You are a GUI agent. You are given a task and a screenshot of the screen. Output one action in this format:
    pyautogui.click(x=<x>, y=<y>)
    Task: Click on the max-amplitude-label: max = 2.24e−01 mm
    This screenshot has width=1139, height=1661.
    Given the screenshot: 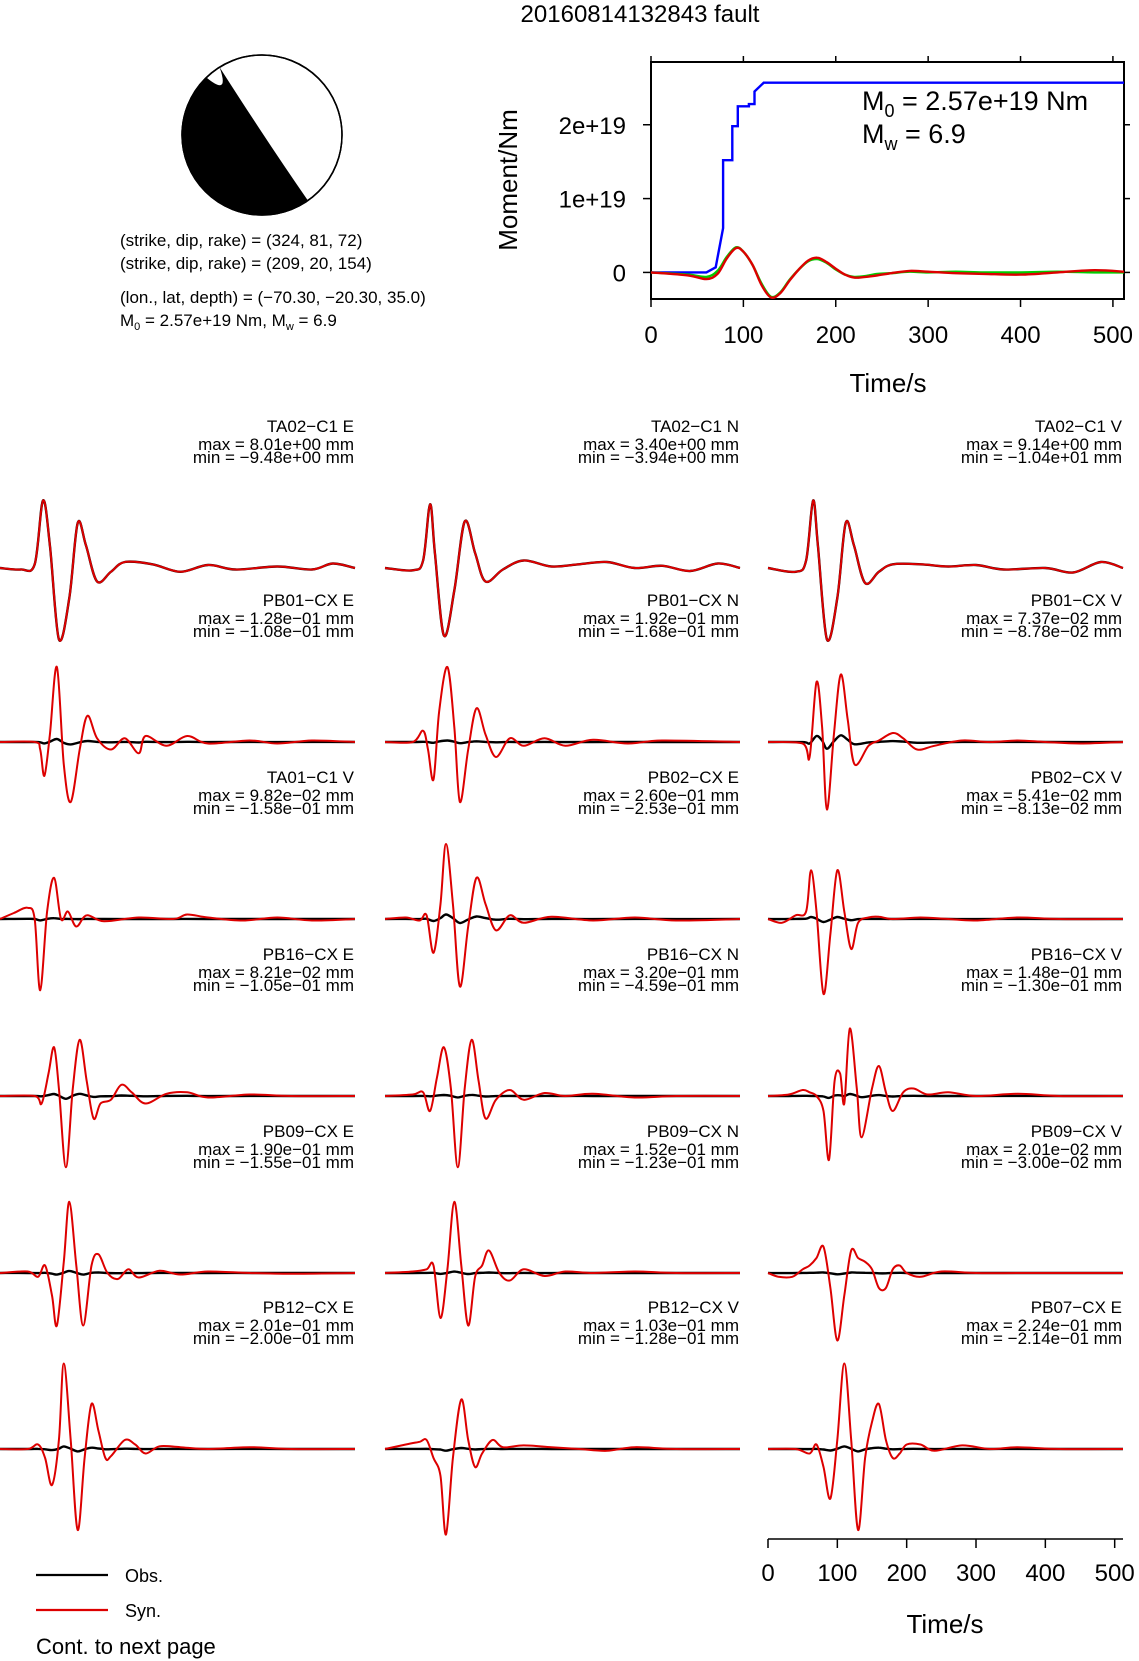 What is the action you would take?
    pyautogui.click(x=1044, y=1325)
    